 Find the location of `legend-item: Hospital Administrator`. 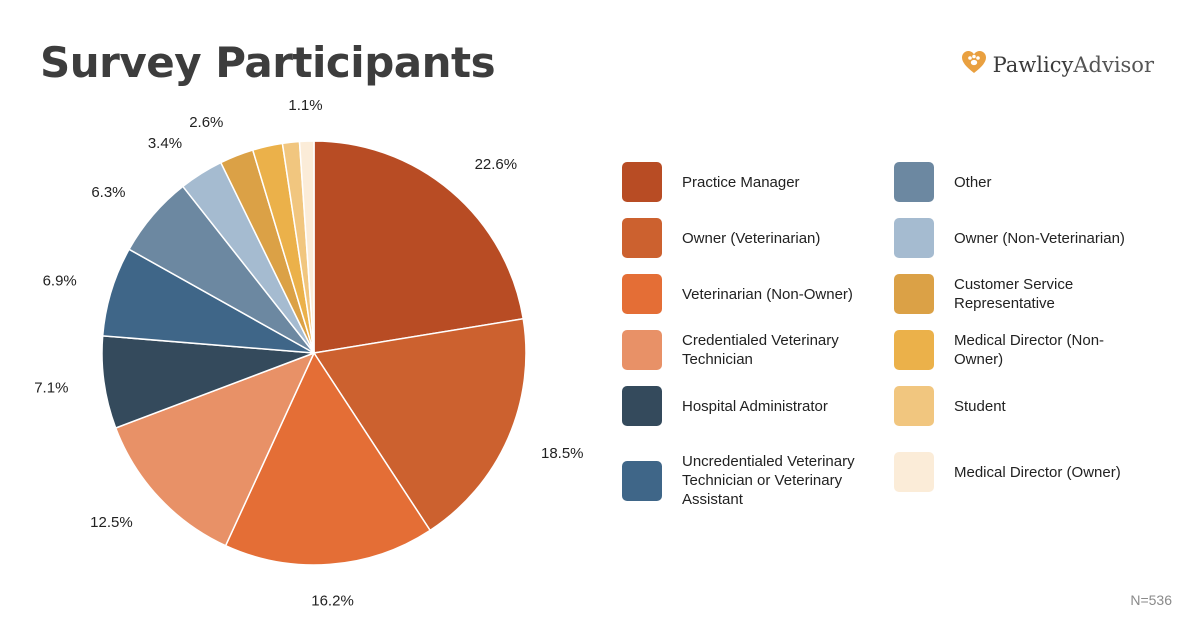

legend-item: Hospital Administrator is located at coordinates (757, 406).